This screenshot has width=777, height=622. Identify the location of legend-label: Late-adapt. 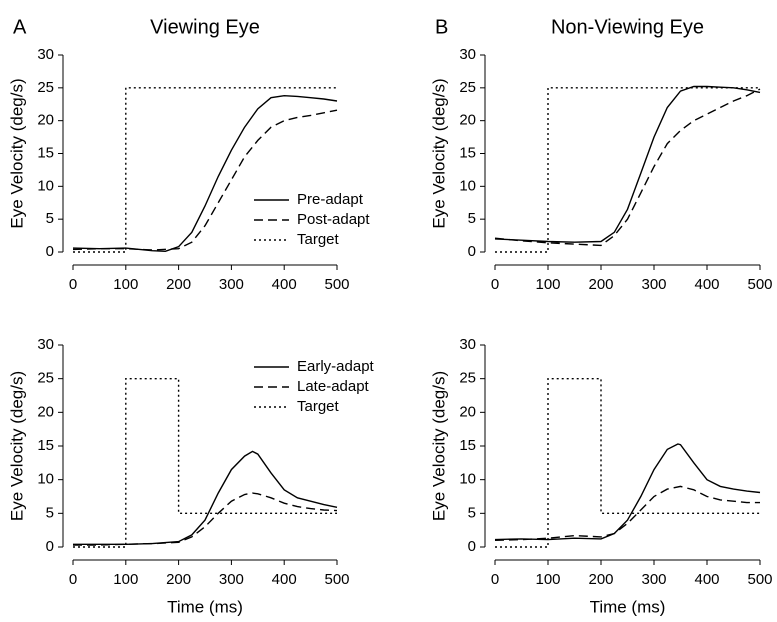
(333, 386).